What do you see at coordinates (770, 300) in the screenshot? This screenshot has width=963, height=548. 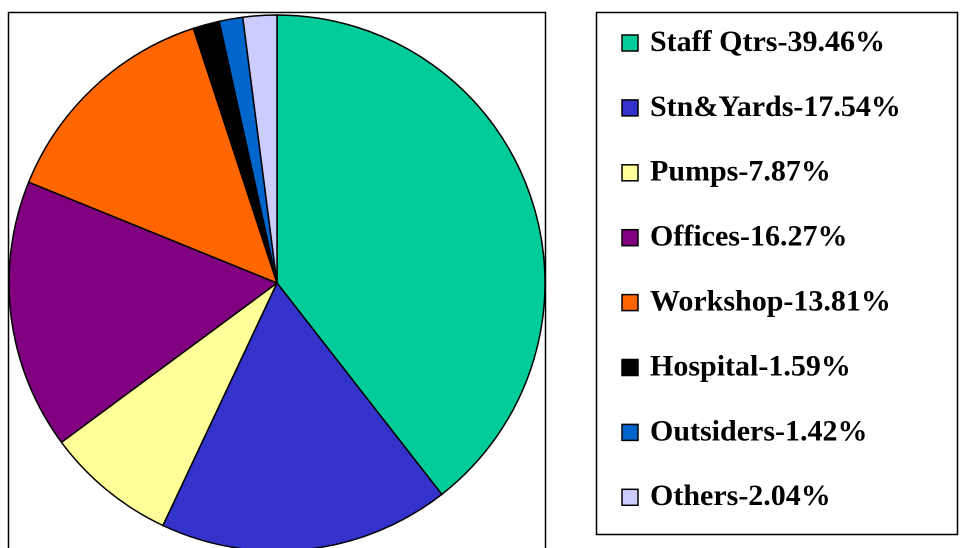 I see `legend-label: Workshop-13.81%` at bounding box center [770, 300].